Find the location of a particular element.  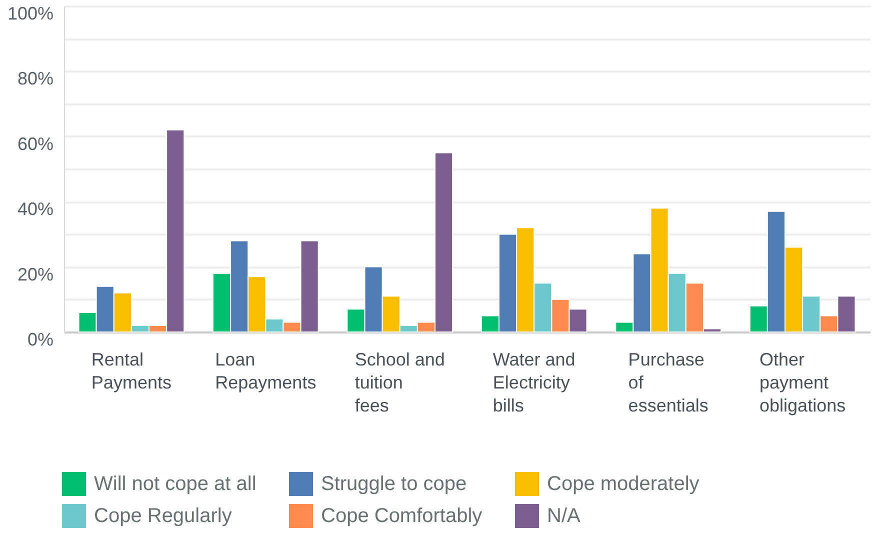

legend-label: Will not cope at all is located at coordinates (175, 484).